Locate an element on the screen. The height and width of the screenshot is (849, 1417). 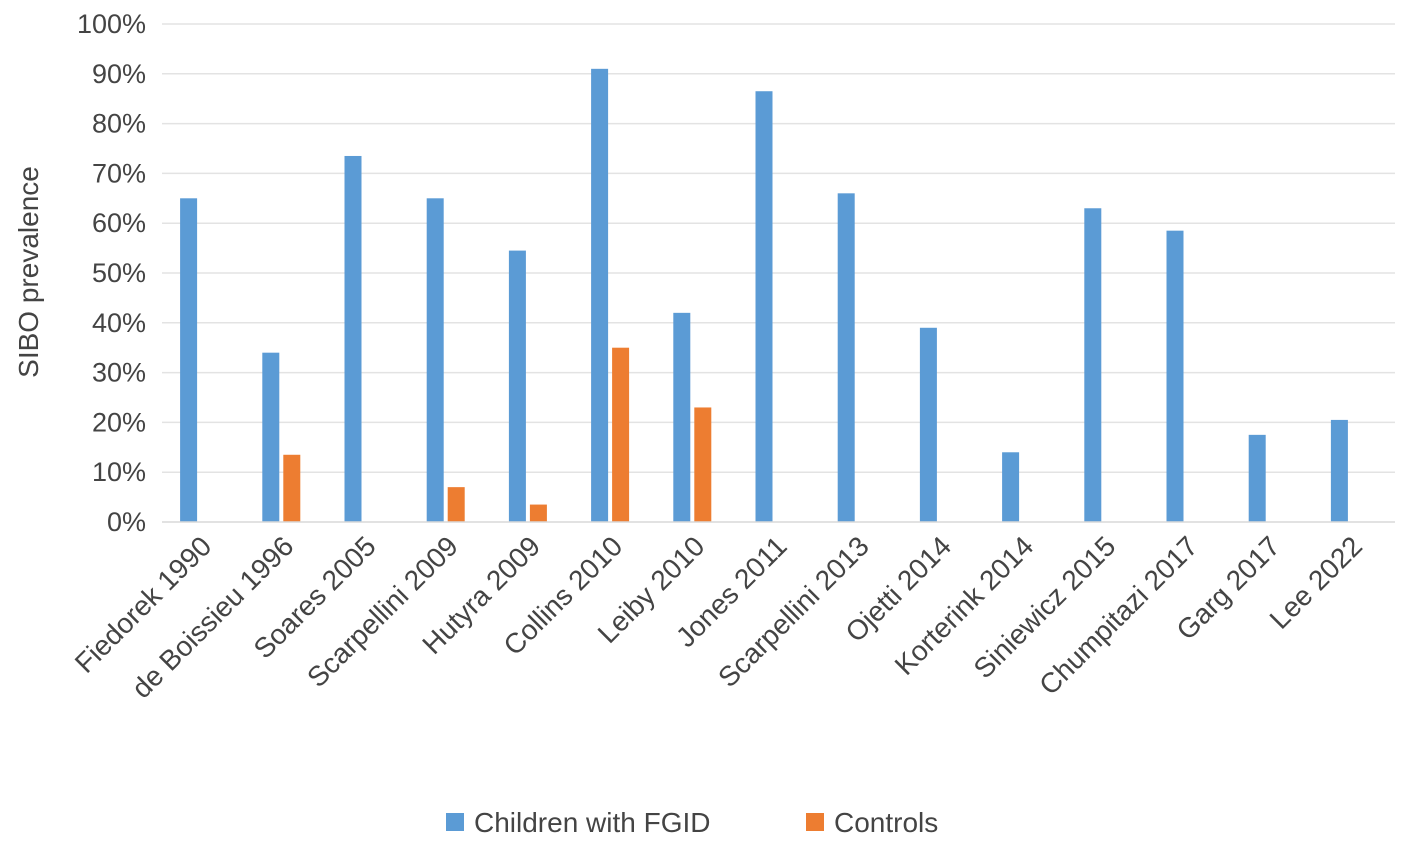
y-axis-title: SIBO prevalence is located at coordinates (28, 272).